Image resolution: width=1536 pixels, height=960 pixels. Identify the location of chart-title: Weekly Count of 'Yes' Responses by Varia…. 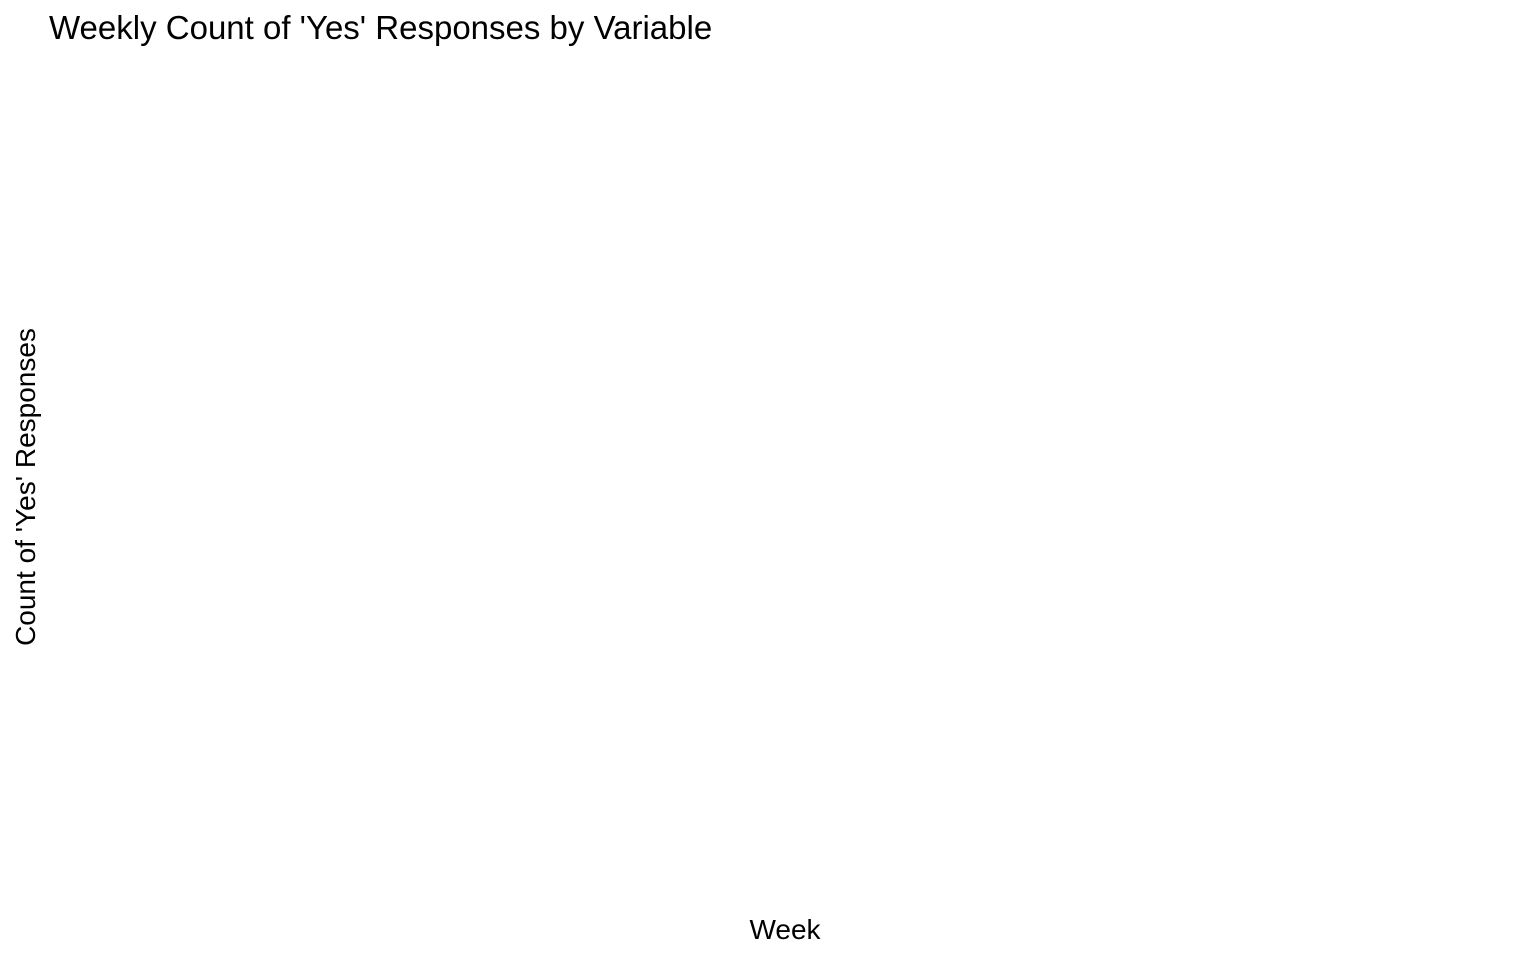
(381, 27).